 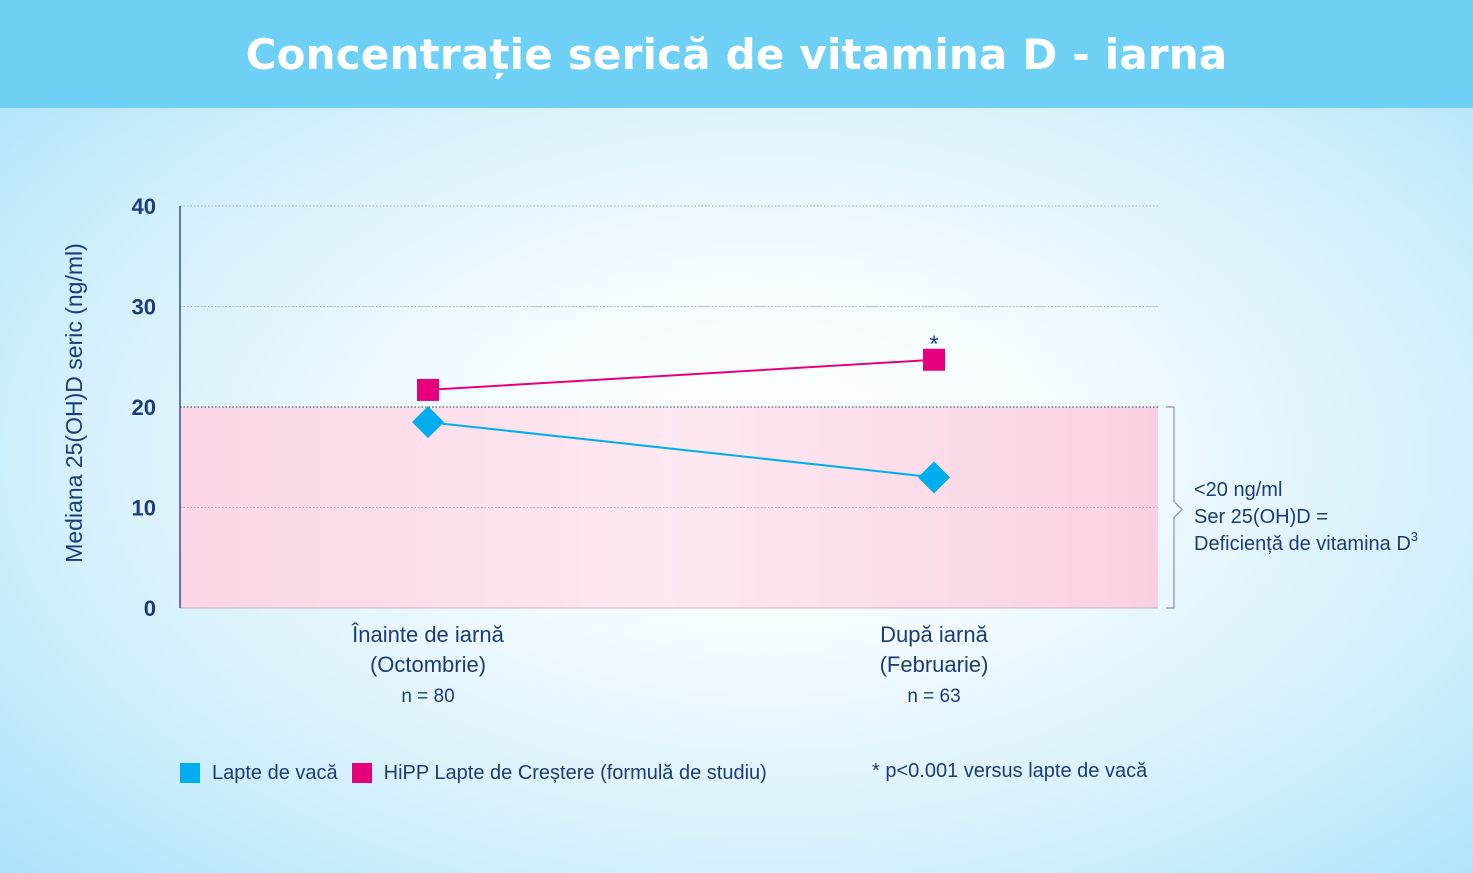 What do you see at coordinates (1414, 536) in the screenshot?
I see `deficiency-reference-superscript: 3` at bounding box center [1414, 536].